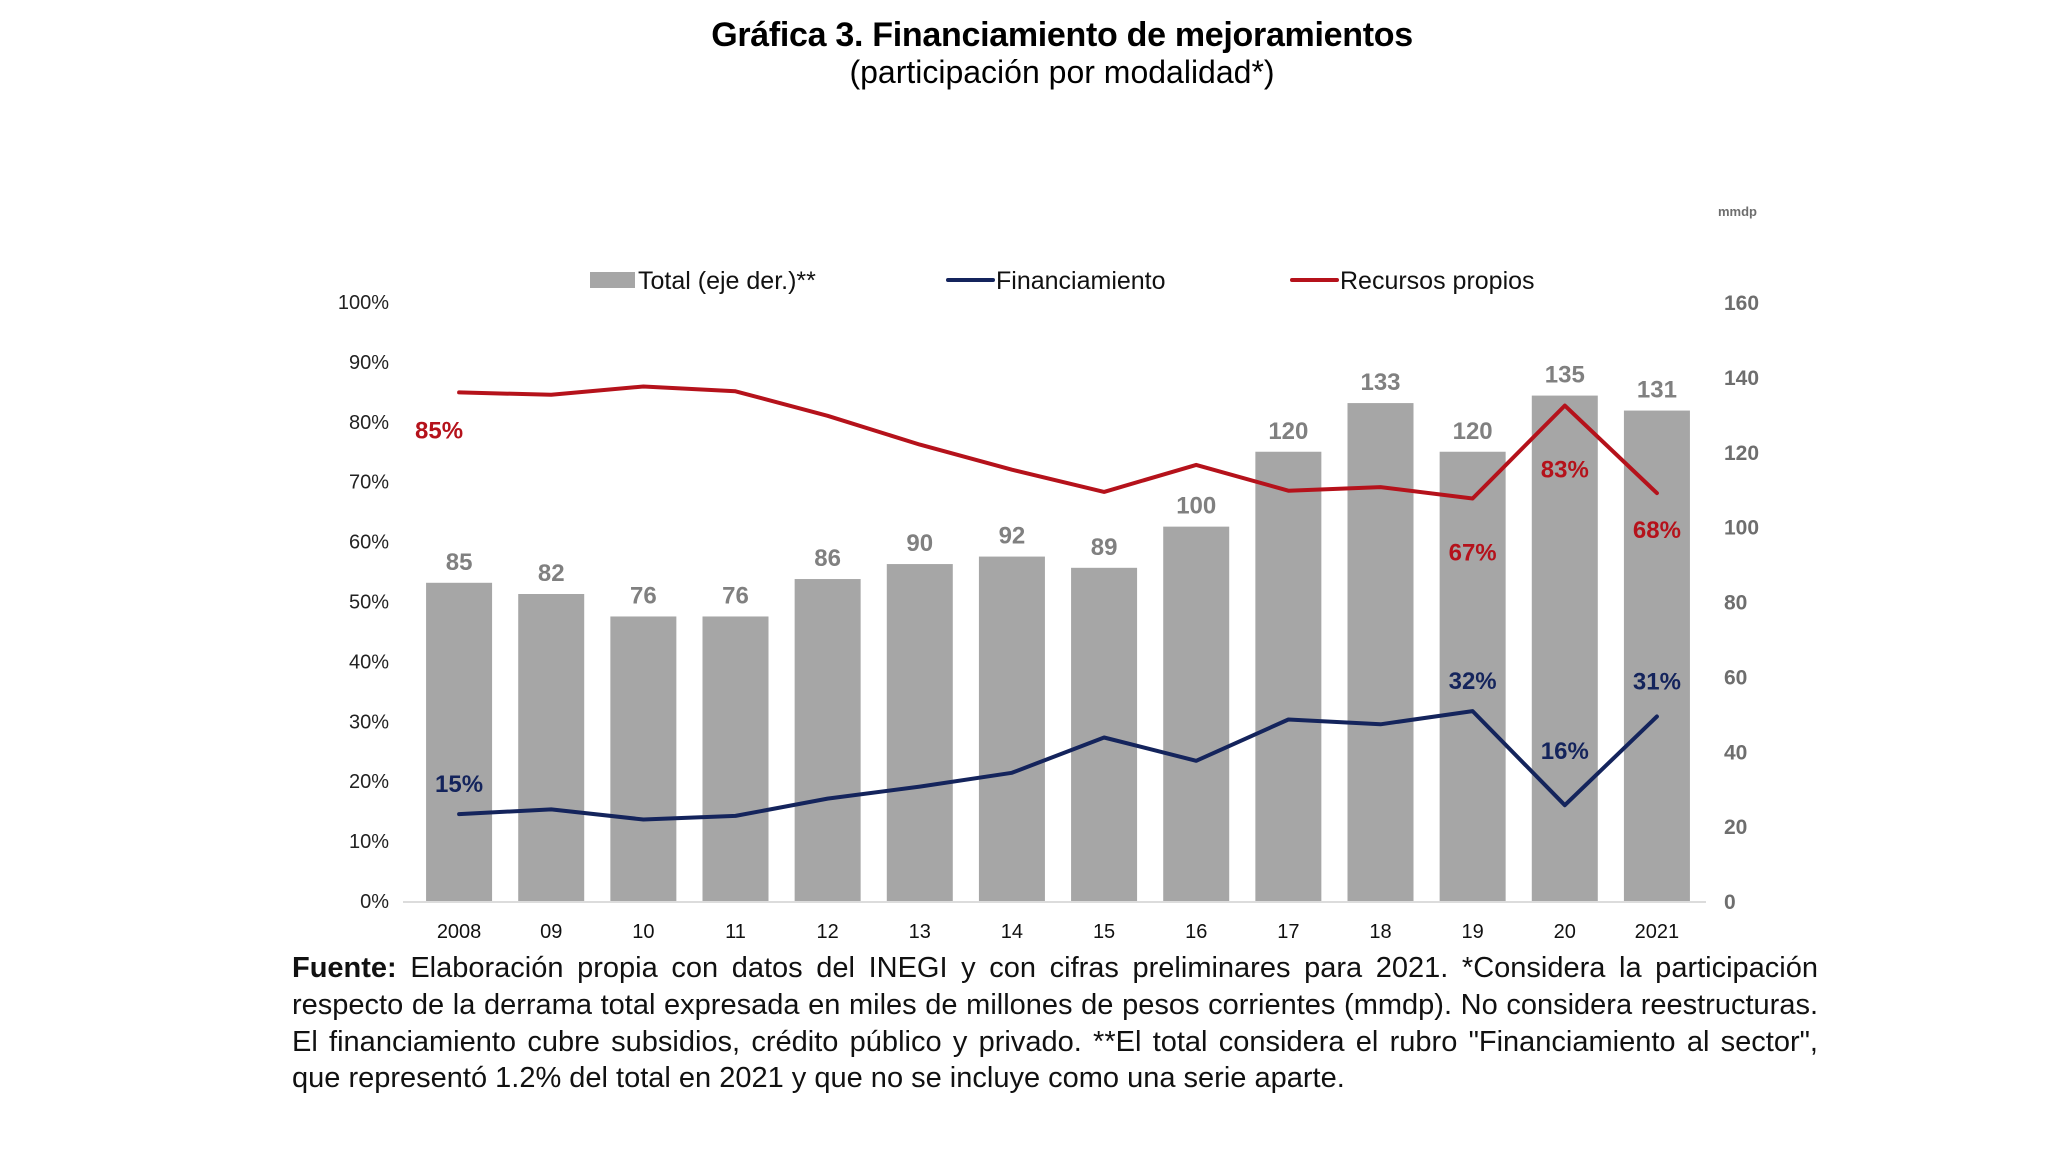 This screenshot has width=2048, height=1163. I want to click on bar-data-label: 100, so click(1196, 506).